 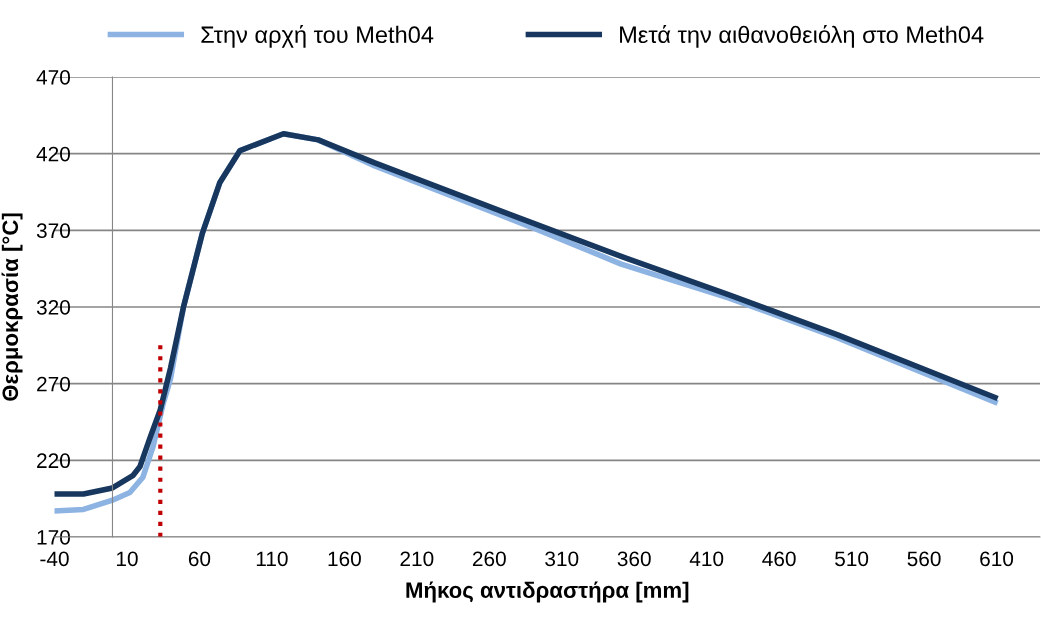 What do you see at coordinates (199, 559) in the screenshot?
I see `x-tick-label: 60` at bounding box center [199, 559].